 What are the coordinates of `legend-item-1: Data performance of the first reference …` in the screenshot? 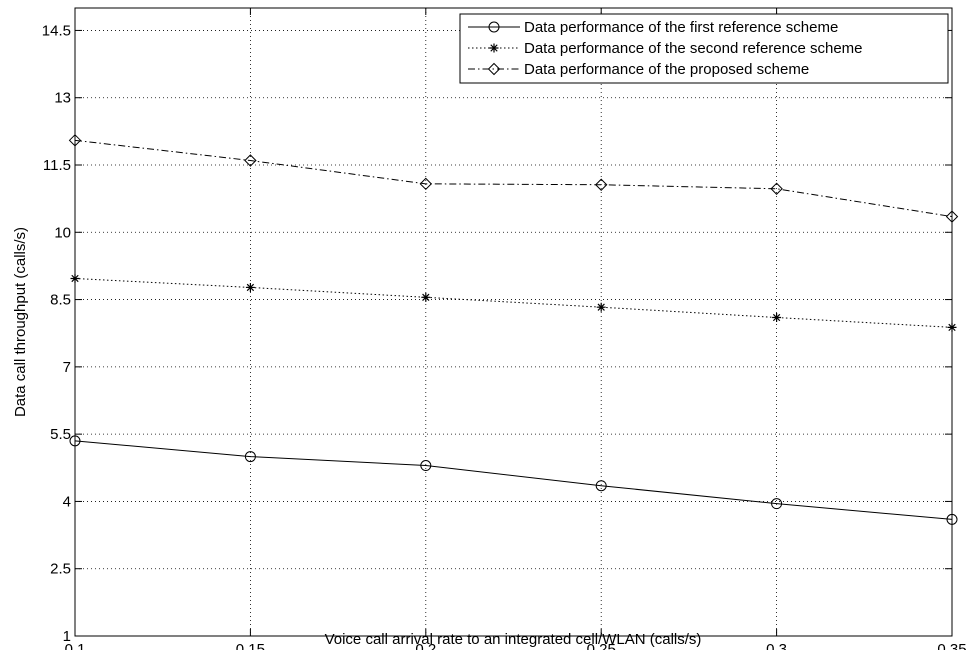 It's located at (653, 27).